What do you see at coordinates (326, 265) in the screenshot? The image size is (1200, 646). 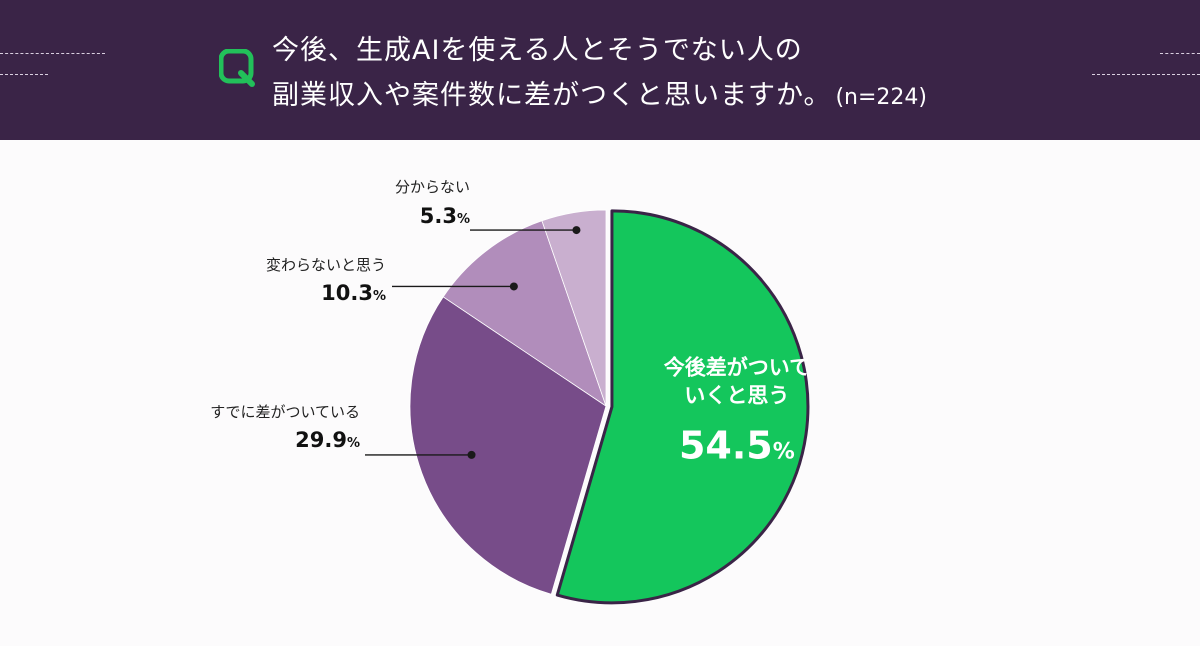 I see `slice-label: 変わらないと思う` at bounding box center [326, 265].